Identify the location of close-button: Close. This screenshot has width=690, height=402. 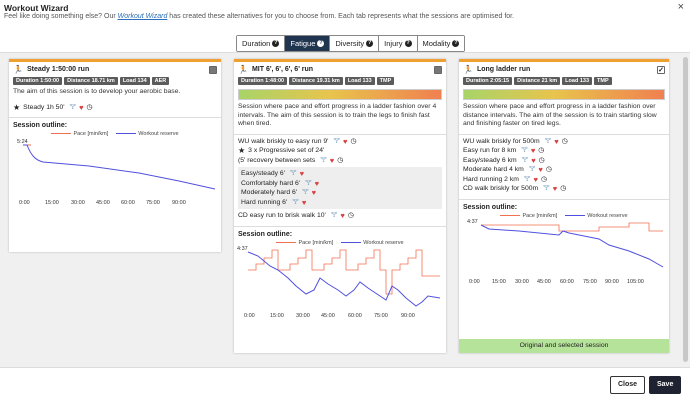
(628, 385).